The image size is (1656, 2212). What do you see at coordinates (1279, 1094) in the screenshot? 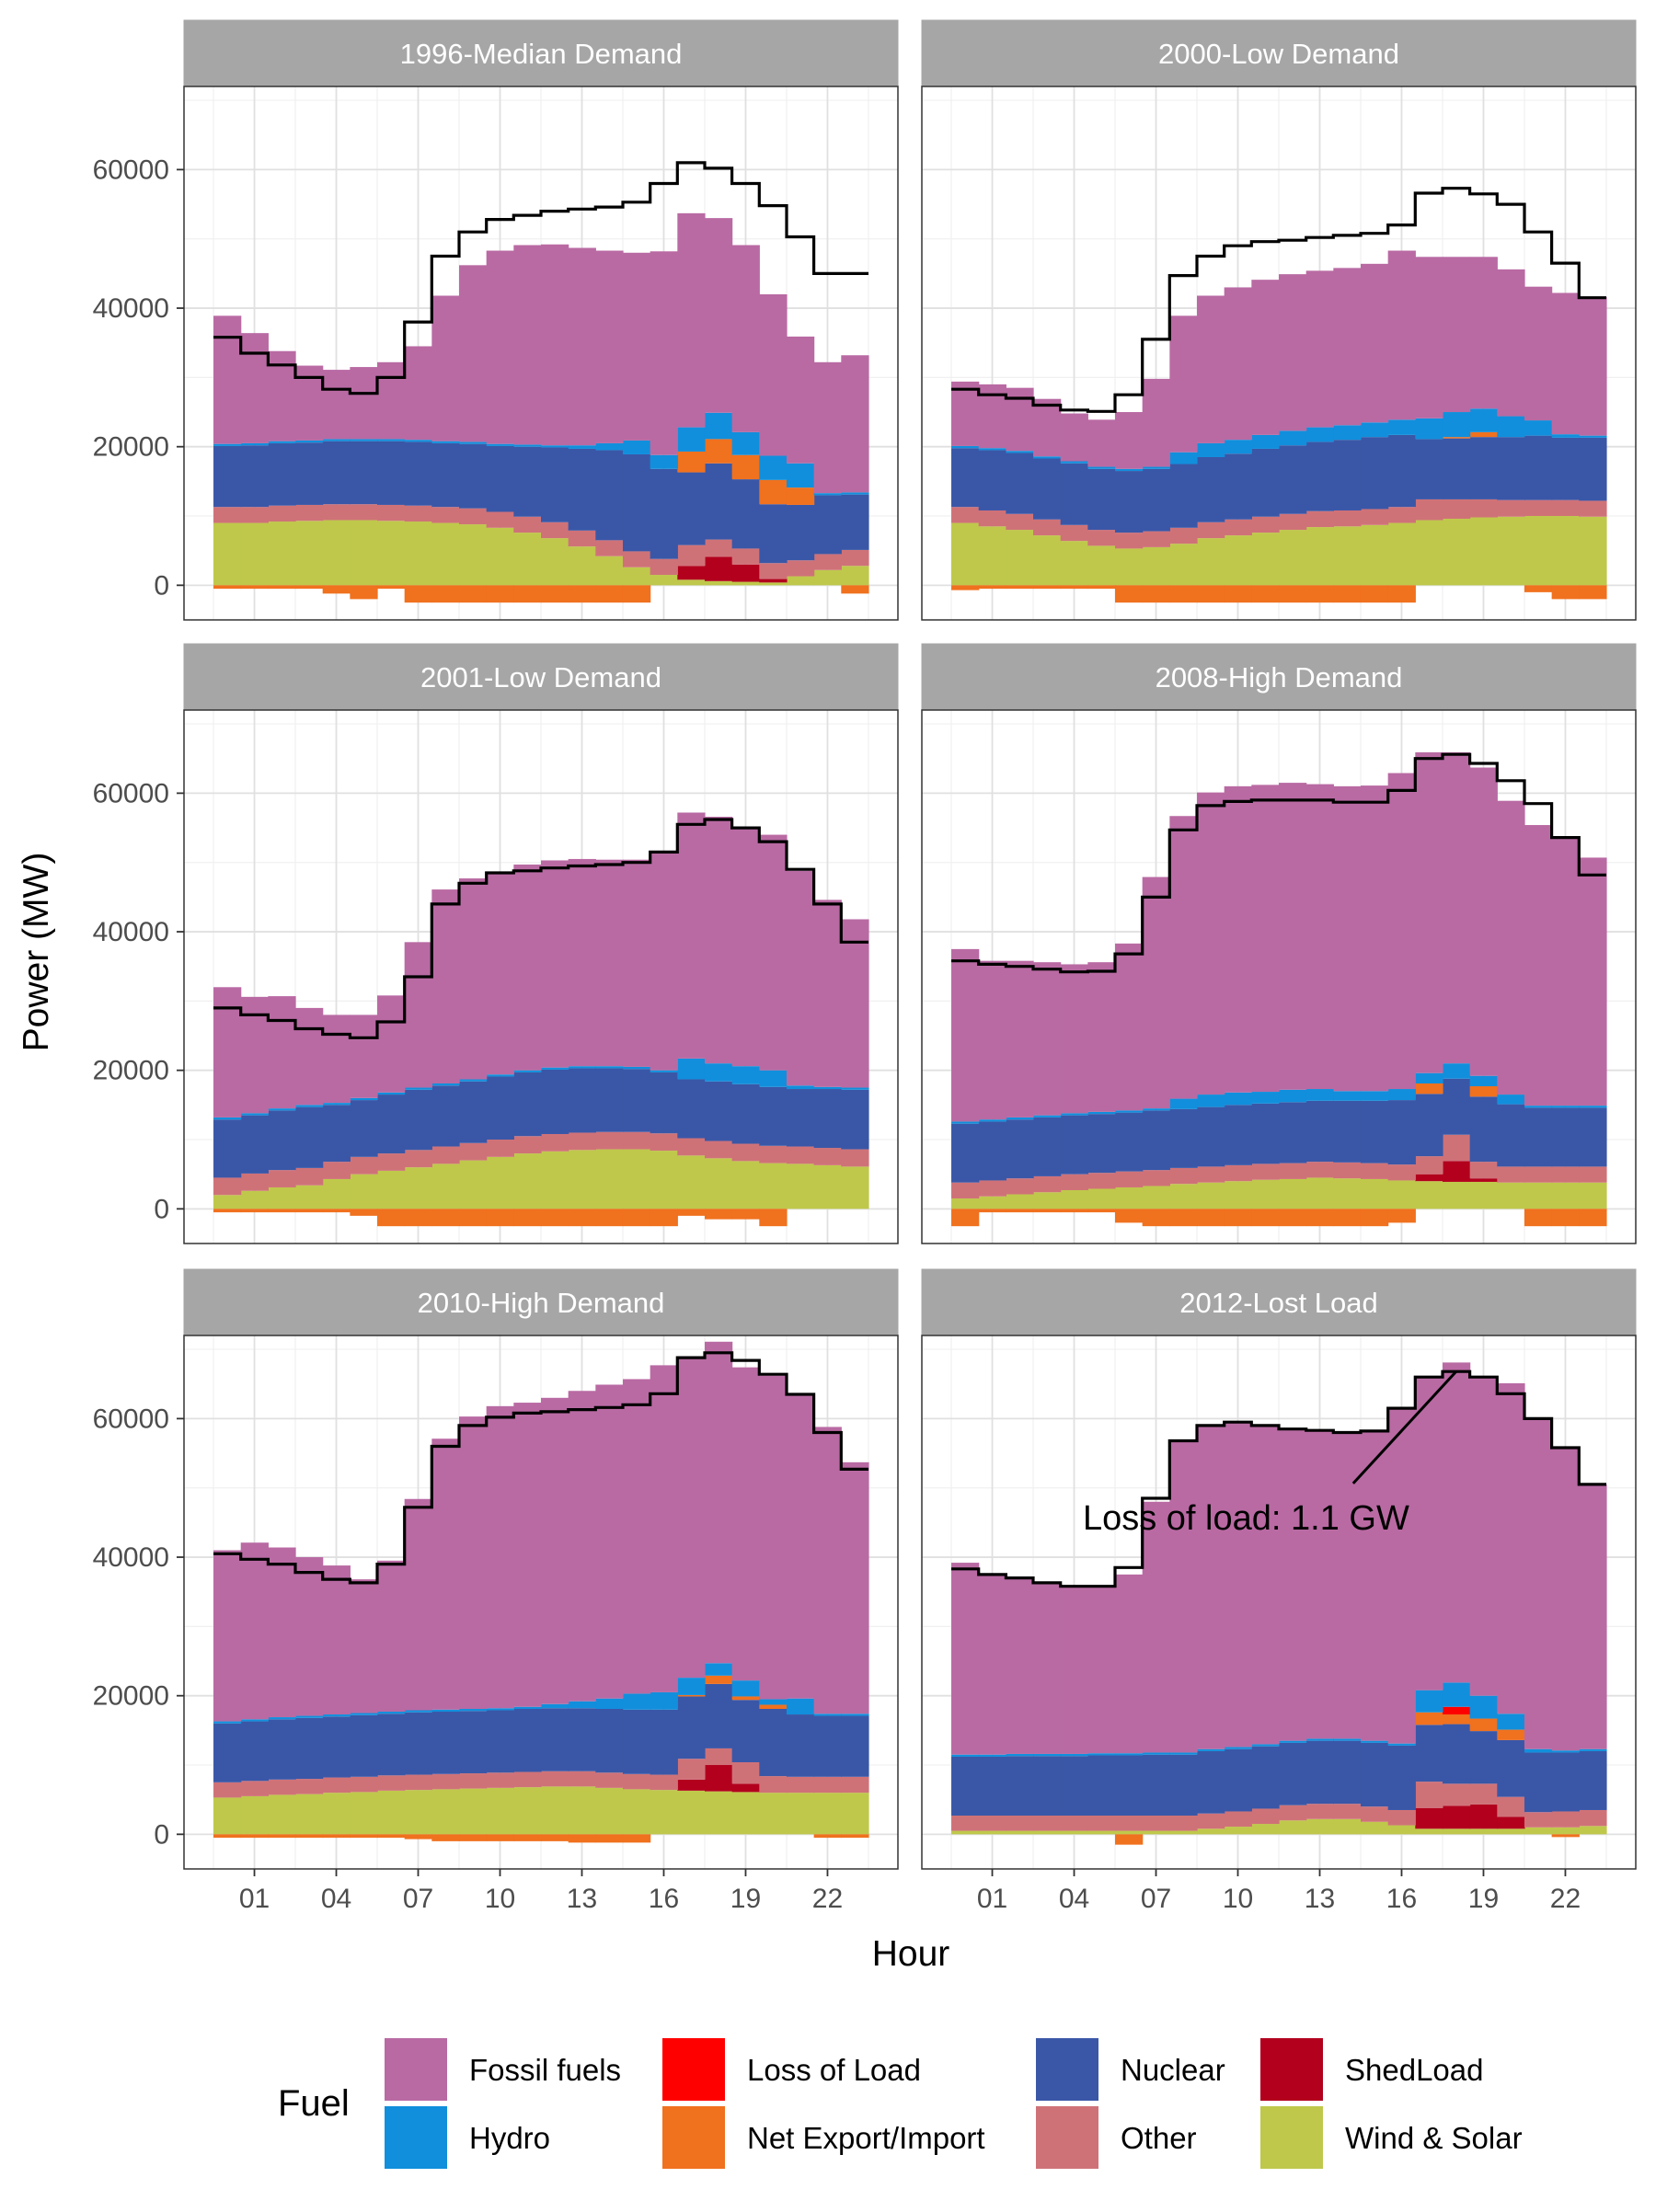
I see `series-hydro` at bounding box center [1279, 1094].